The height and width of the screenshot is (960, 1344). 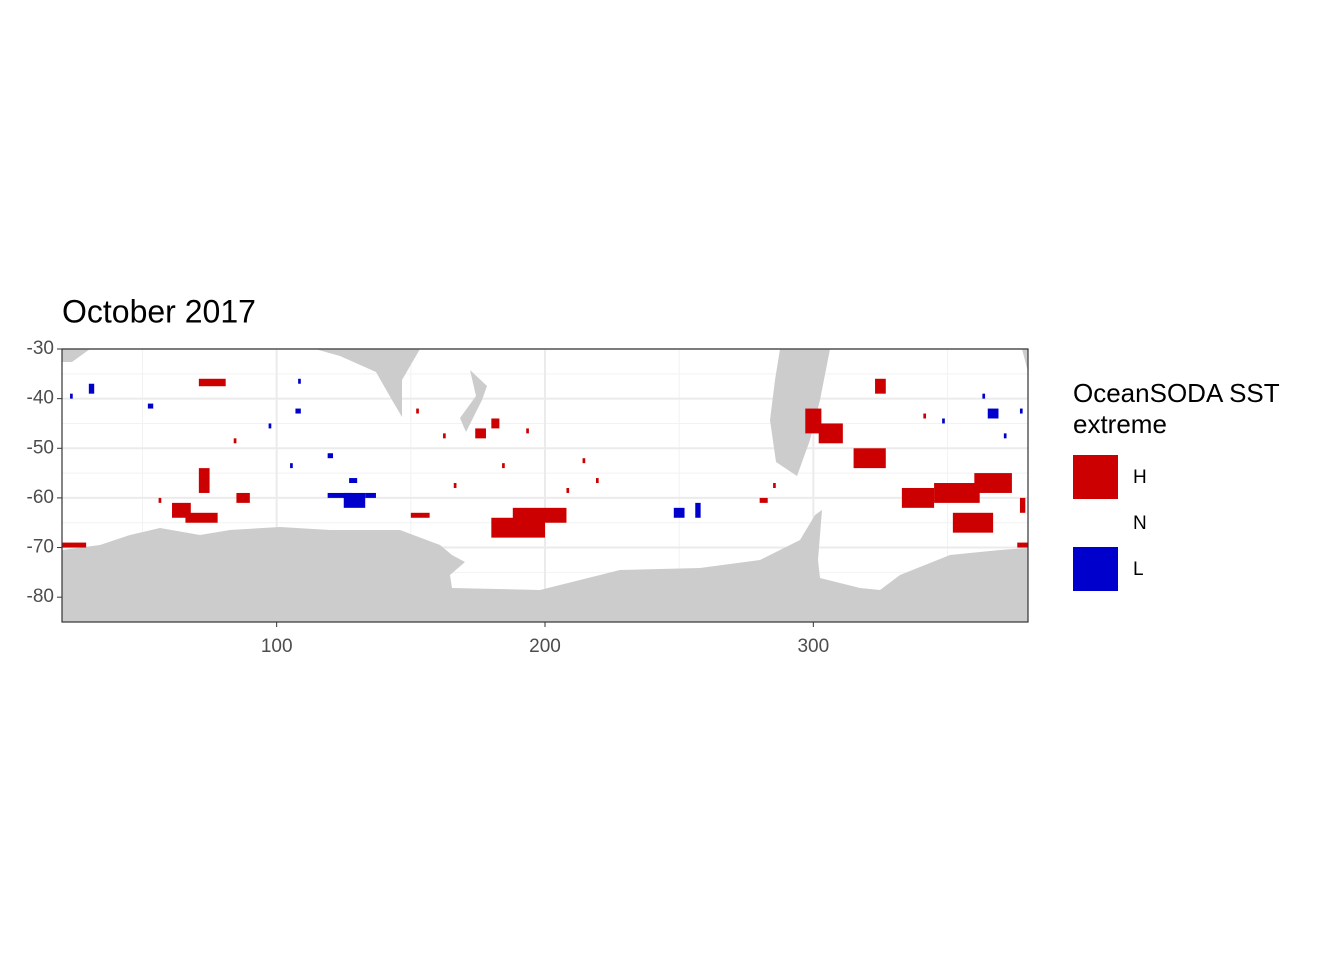 I want to click on y-tick-label: -70, so click(x=40, y=547).